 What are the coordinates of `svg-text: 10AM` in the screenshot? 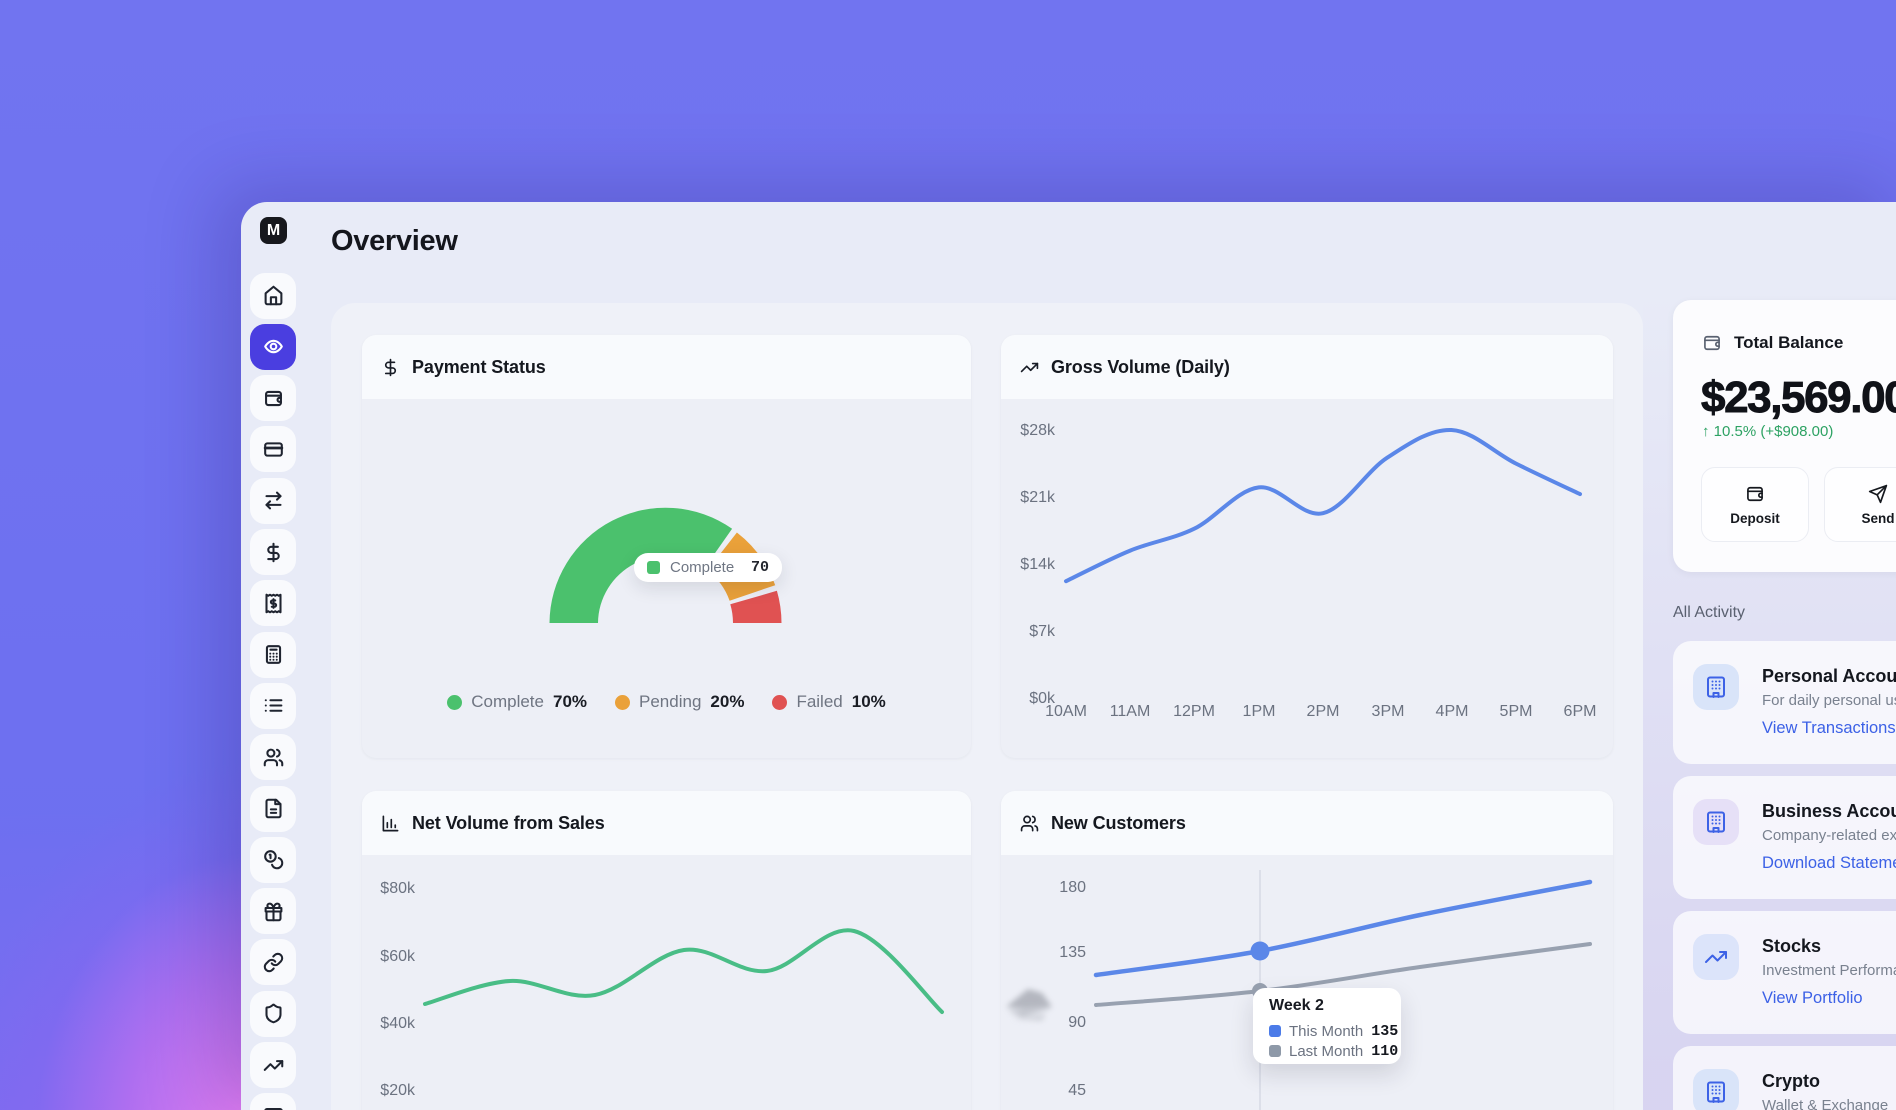 It's located at (1066, 711).